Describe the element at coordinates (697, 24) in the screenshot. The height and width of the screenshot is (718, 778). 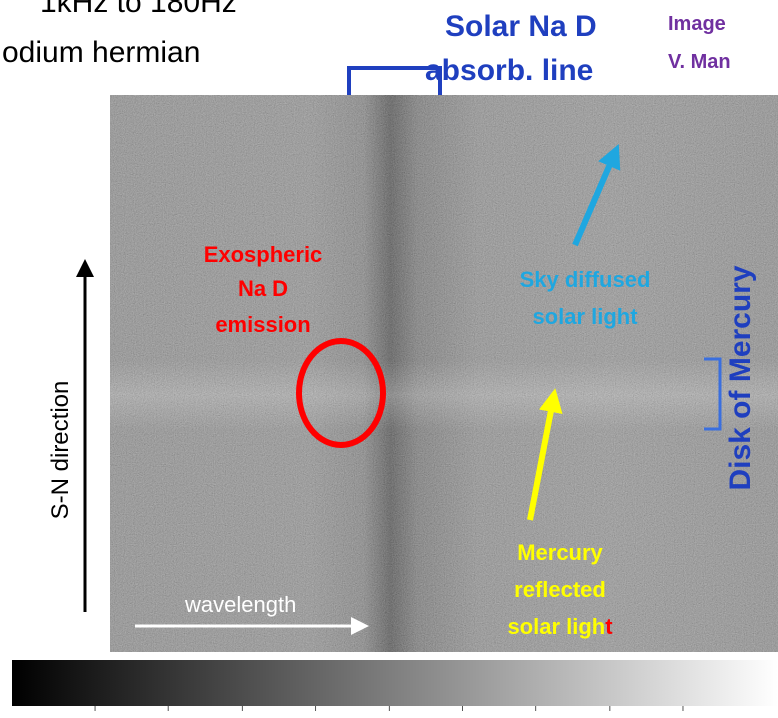
I see `credit: Image` at that location.